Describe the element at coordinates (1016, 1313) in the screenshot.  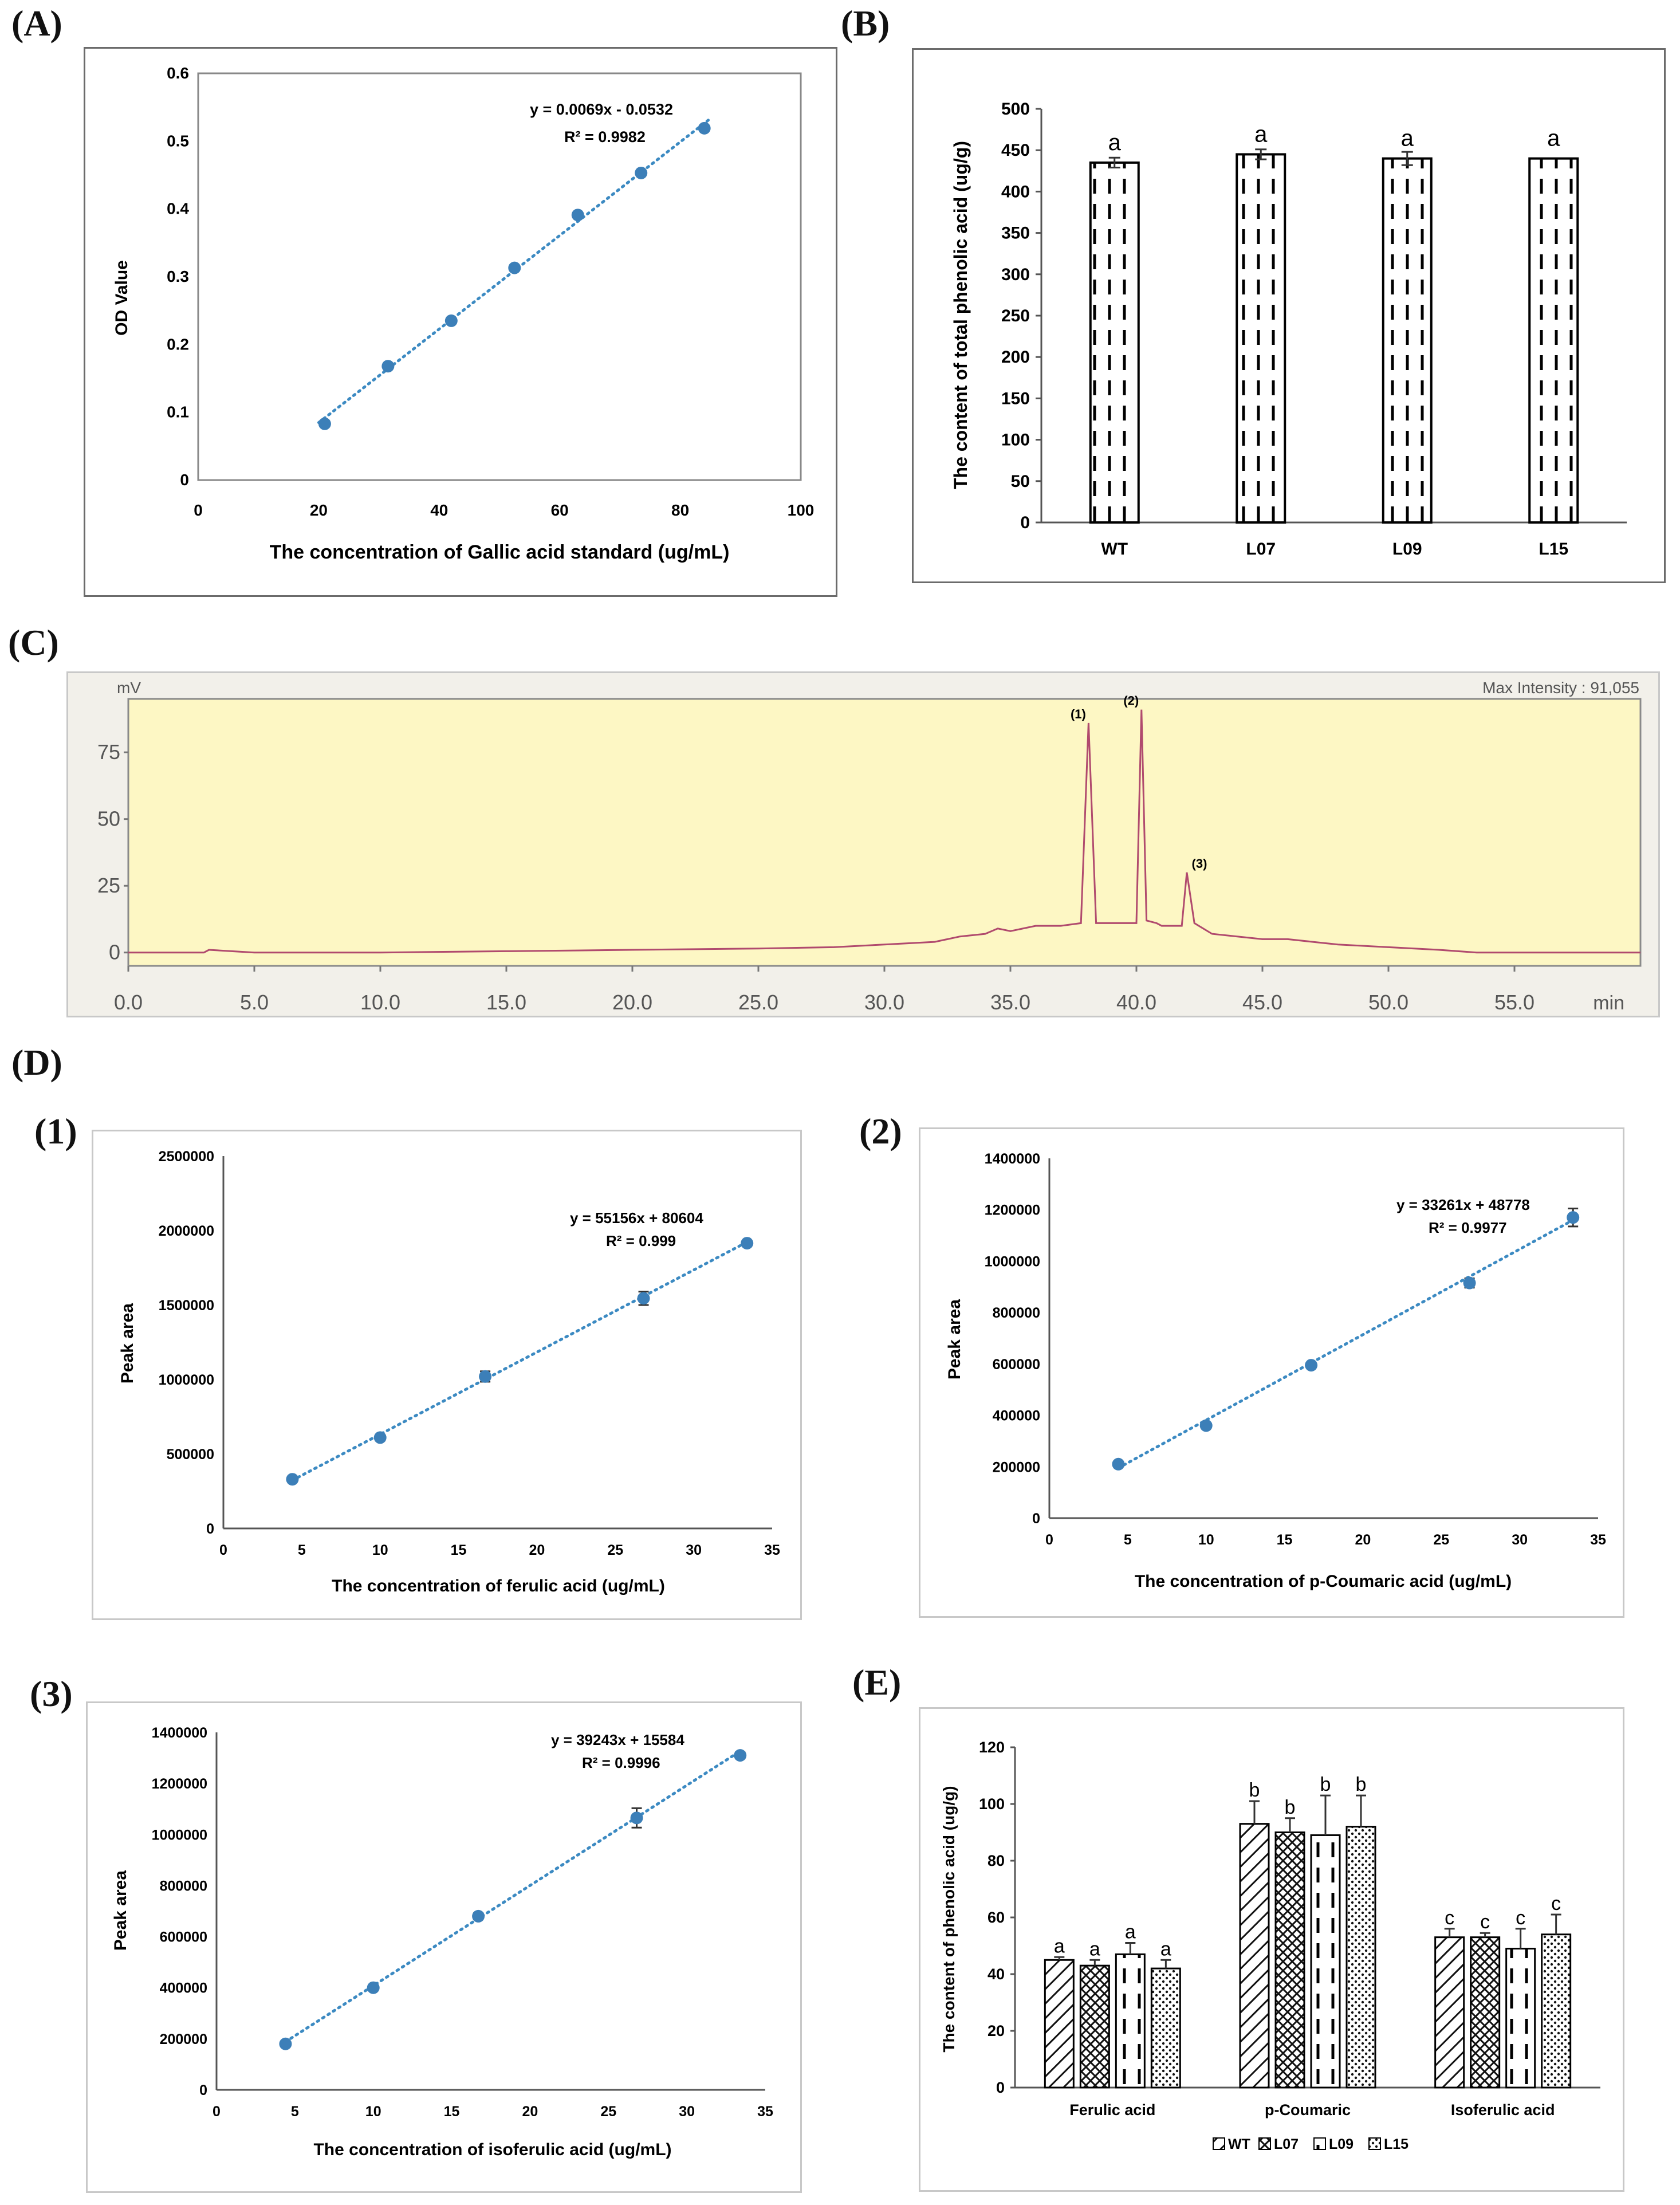
I see `chart-d2-ytick-label: 800000` at that location.